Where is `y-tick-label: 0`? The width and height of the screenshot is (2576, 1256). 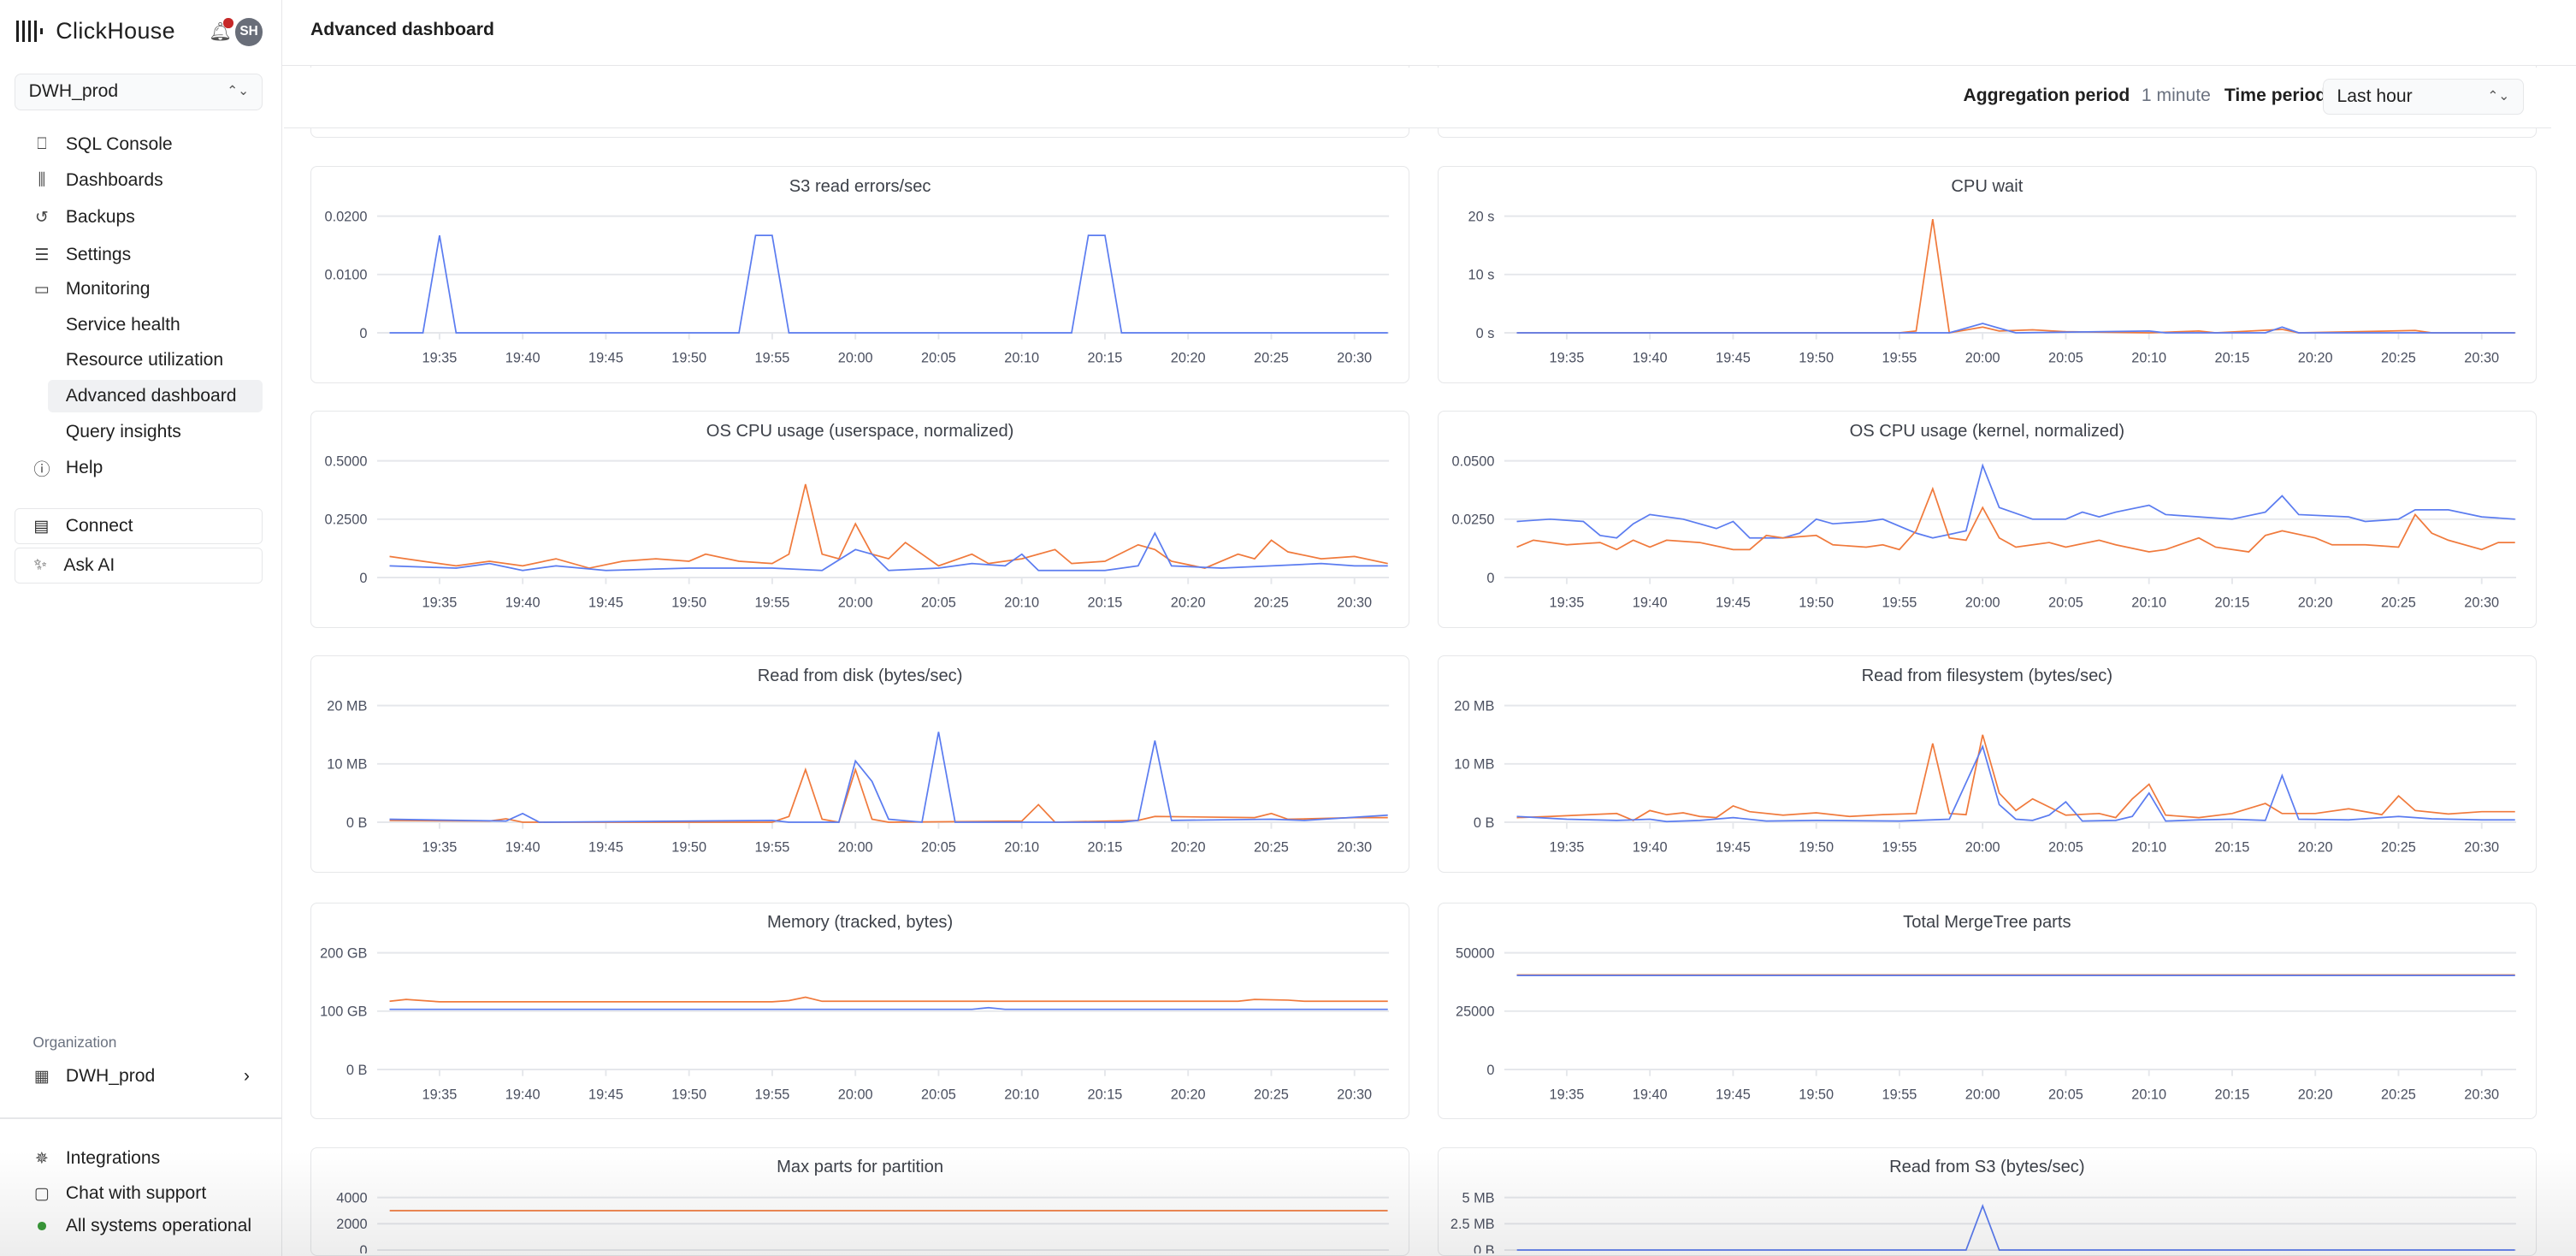
y-tick-label: 0 is located at coordinates (364, 1248).